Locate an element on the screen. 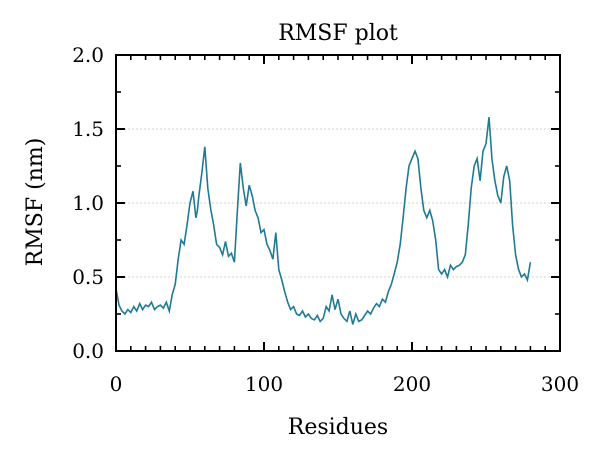 This screenshot has height=455, width=600. x-tick-label-1: 100 is located at coordinates (264, 384).